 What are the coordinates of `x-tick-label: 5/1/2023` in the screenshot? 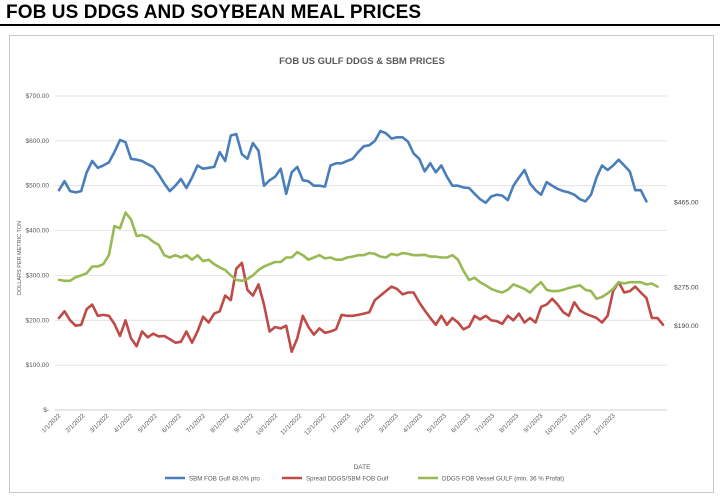 It's located at (437, 423).